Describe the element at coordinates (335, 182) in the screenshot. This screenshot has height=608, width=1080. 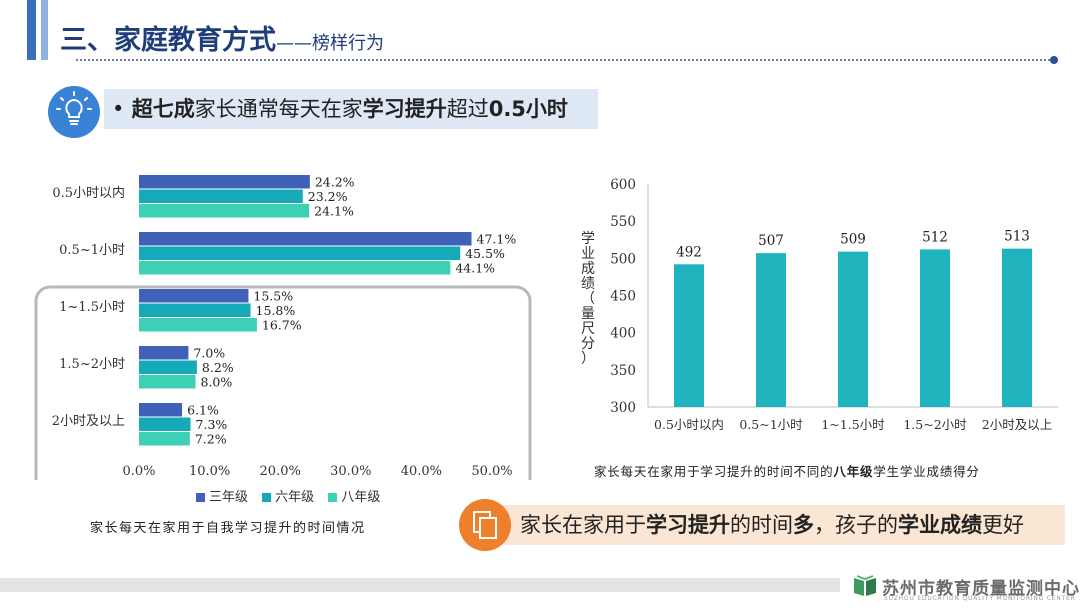
I see `bar-value-label: 24.2%` at that location.